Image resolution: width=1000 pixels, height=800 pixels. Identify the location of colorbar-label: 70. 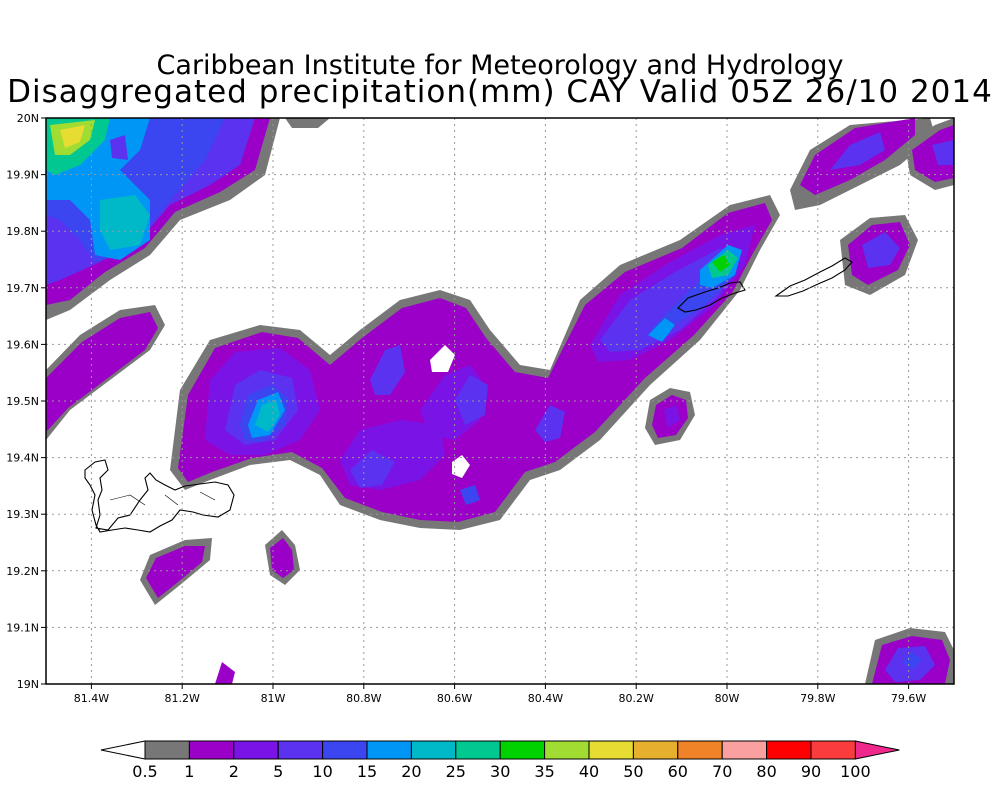
(722, 771).